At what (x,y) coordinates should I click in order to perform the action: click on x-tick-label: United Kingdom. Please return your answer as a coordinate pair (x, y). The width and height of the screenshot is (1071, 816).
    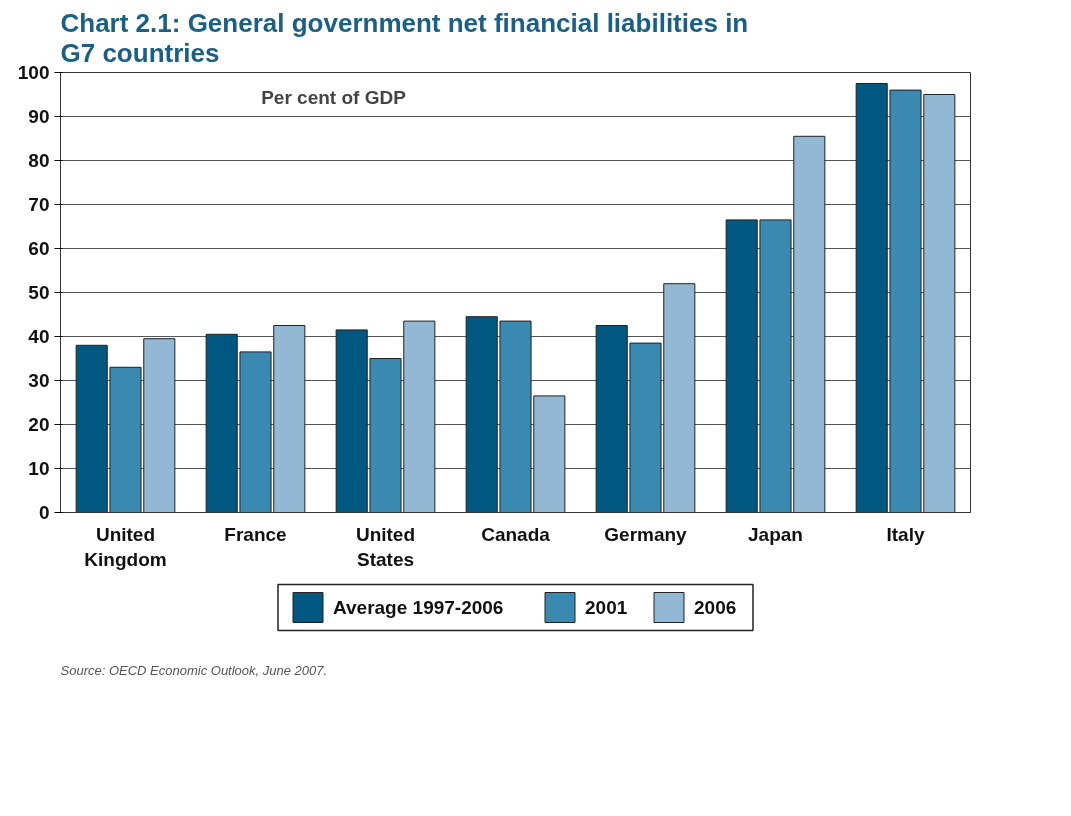
    Looking at the image, I should click on (125, 546).